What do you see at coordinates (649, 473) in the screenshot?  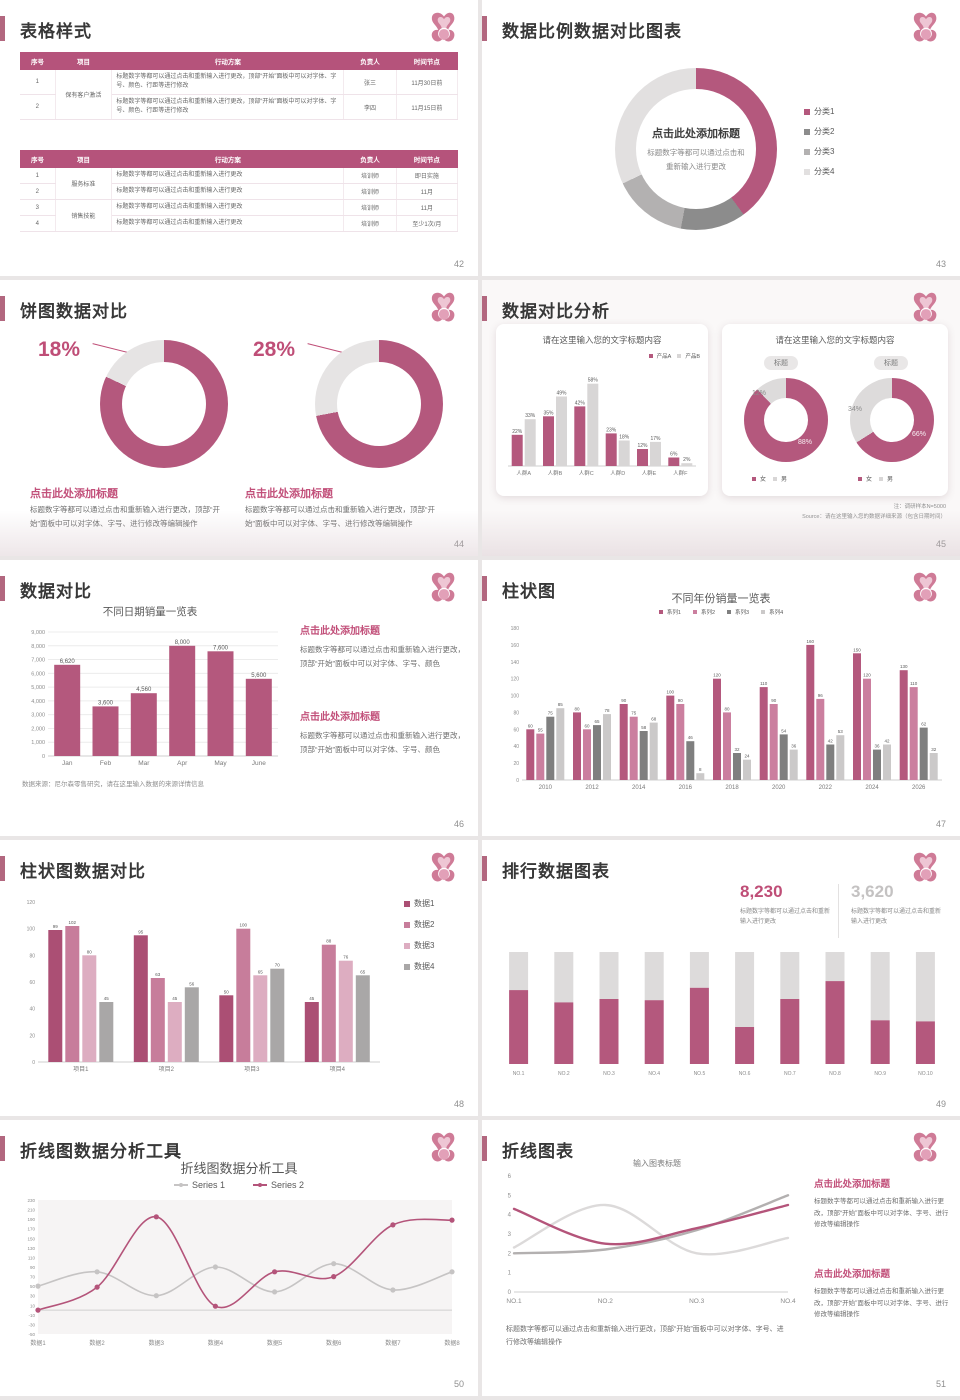 I see `svg-text: 人群E` at bounding box center [649, 473].